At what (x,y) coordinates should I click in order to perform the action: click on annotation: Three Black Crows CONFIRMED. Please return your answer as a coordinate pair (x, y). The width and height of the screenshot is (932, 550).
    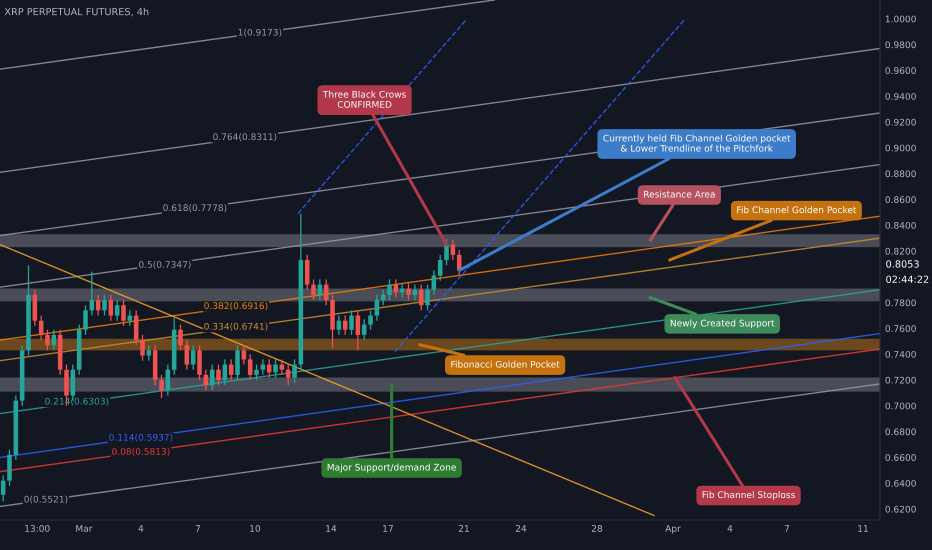
    Looking at the image, I should click on (364, 99).